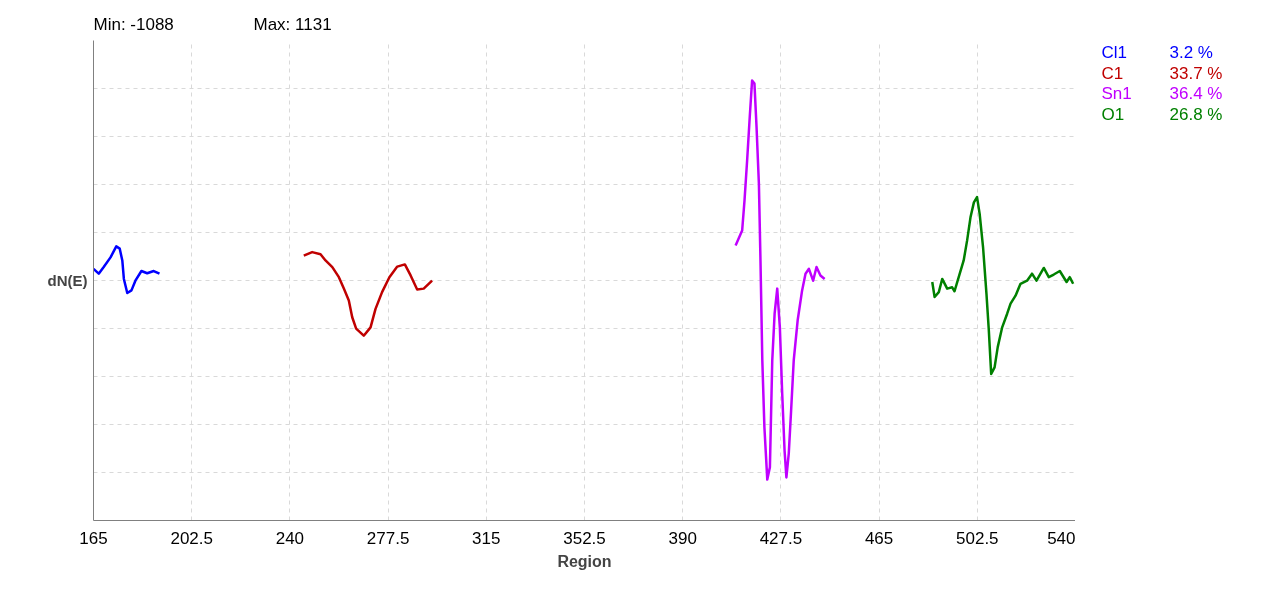 Image resolution: width=1280 pixels, height=602 pixels. What do you see at coordinates (879, 538) in the screenshot?
I see `x-tick-label: 465` at bounding box center [879, 538].